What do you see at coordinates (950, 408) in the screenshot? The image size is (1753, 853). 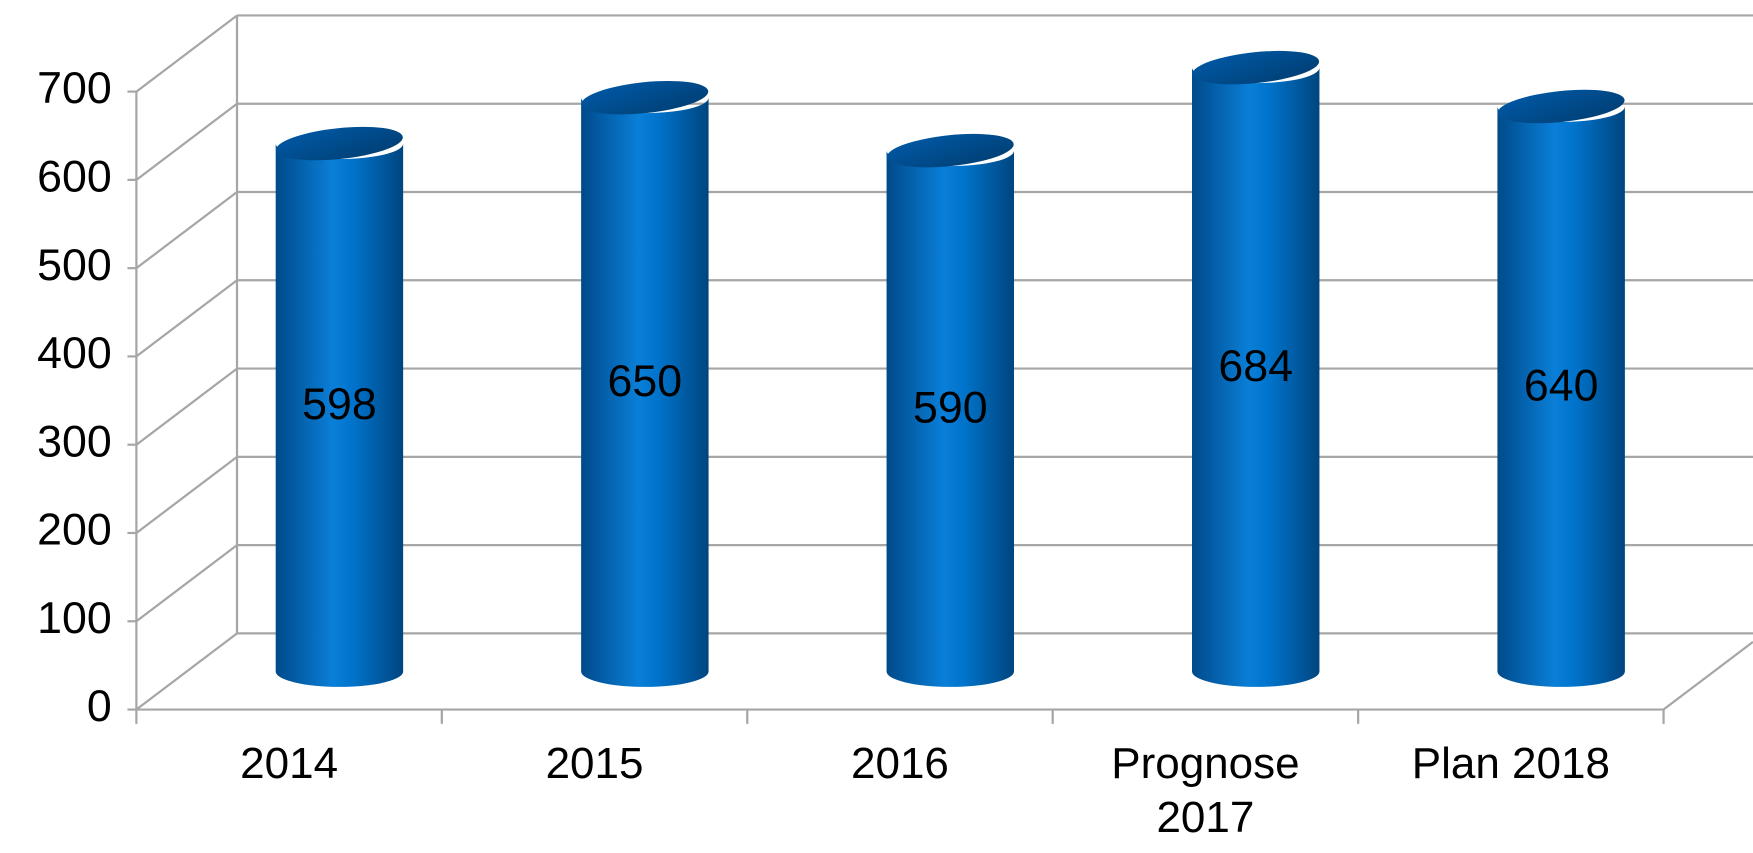 I see `data-label: 590` at bounding box center [950, 408].